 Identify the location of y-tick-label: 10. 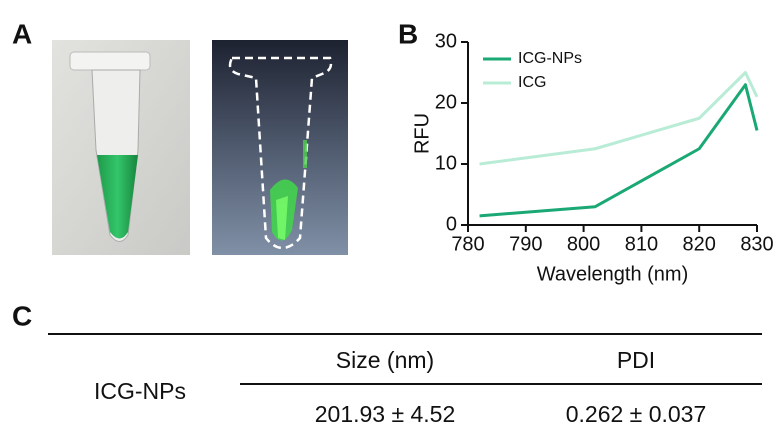
(446, 163).